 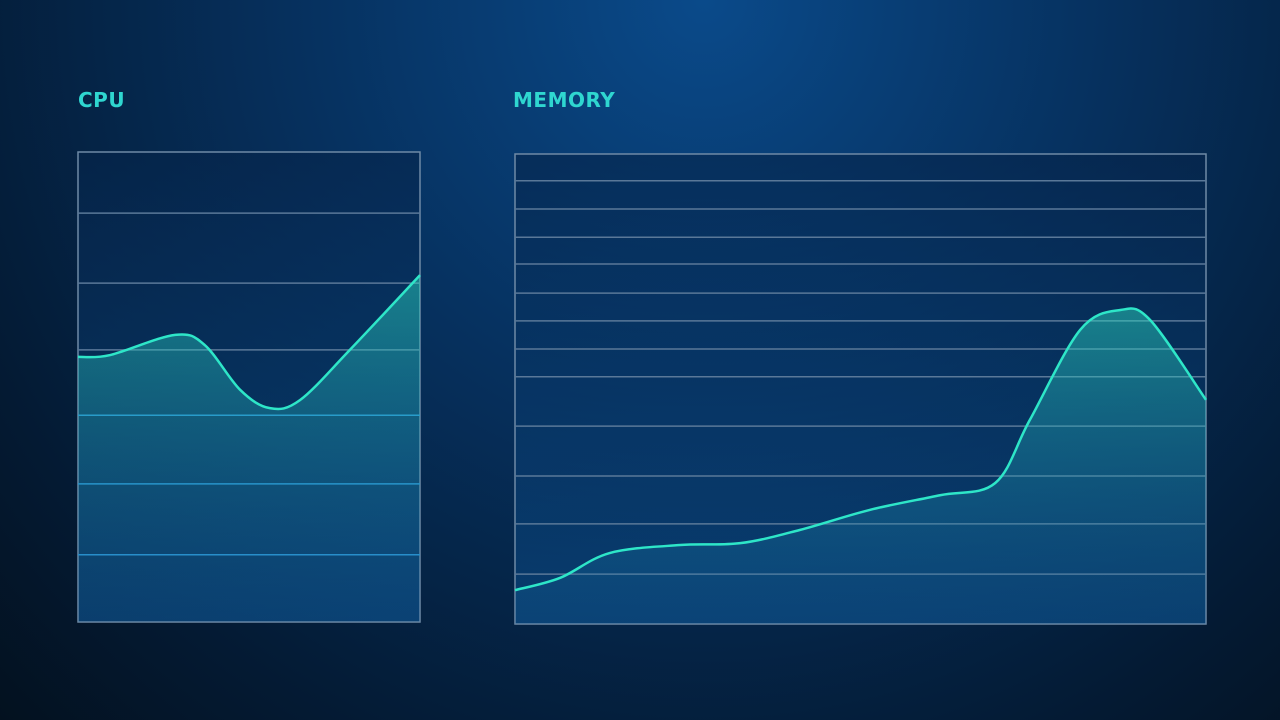 I want to click on chart-title: MEMORY, so click(x=564, y=100).